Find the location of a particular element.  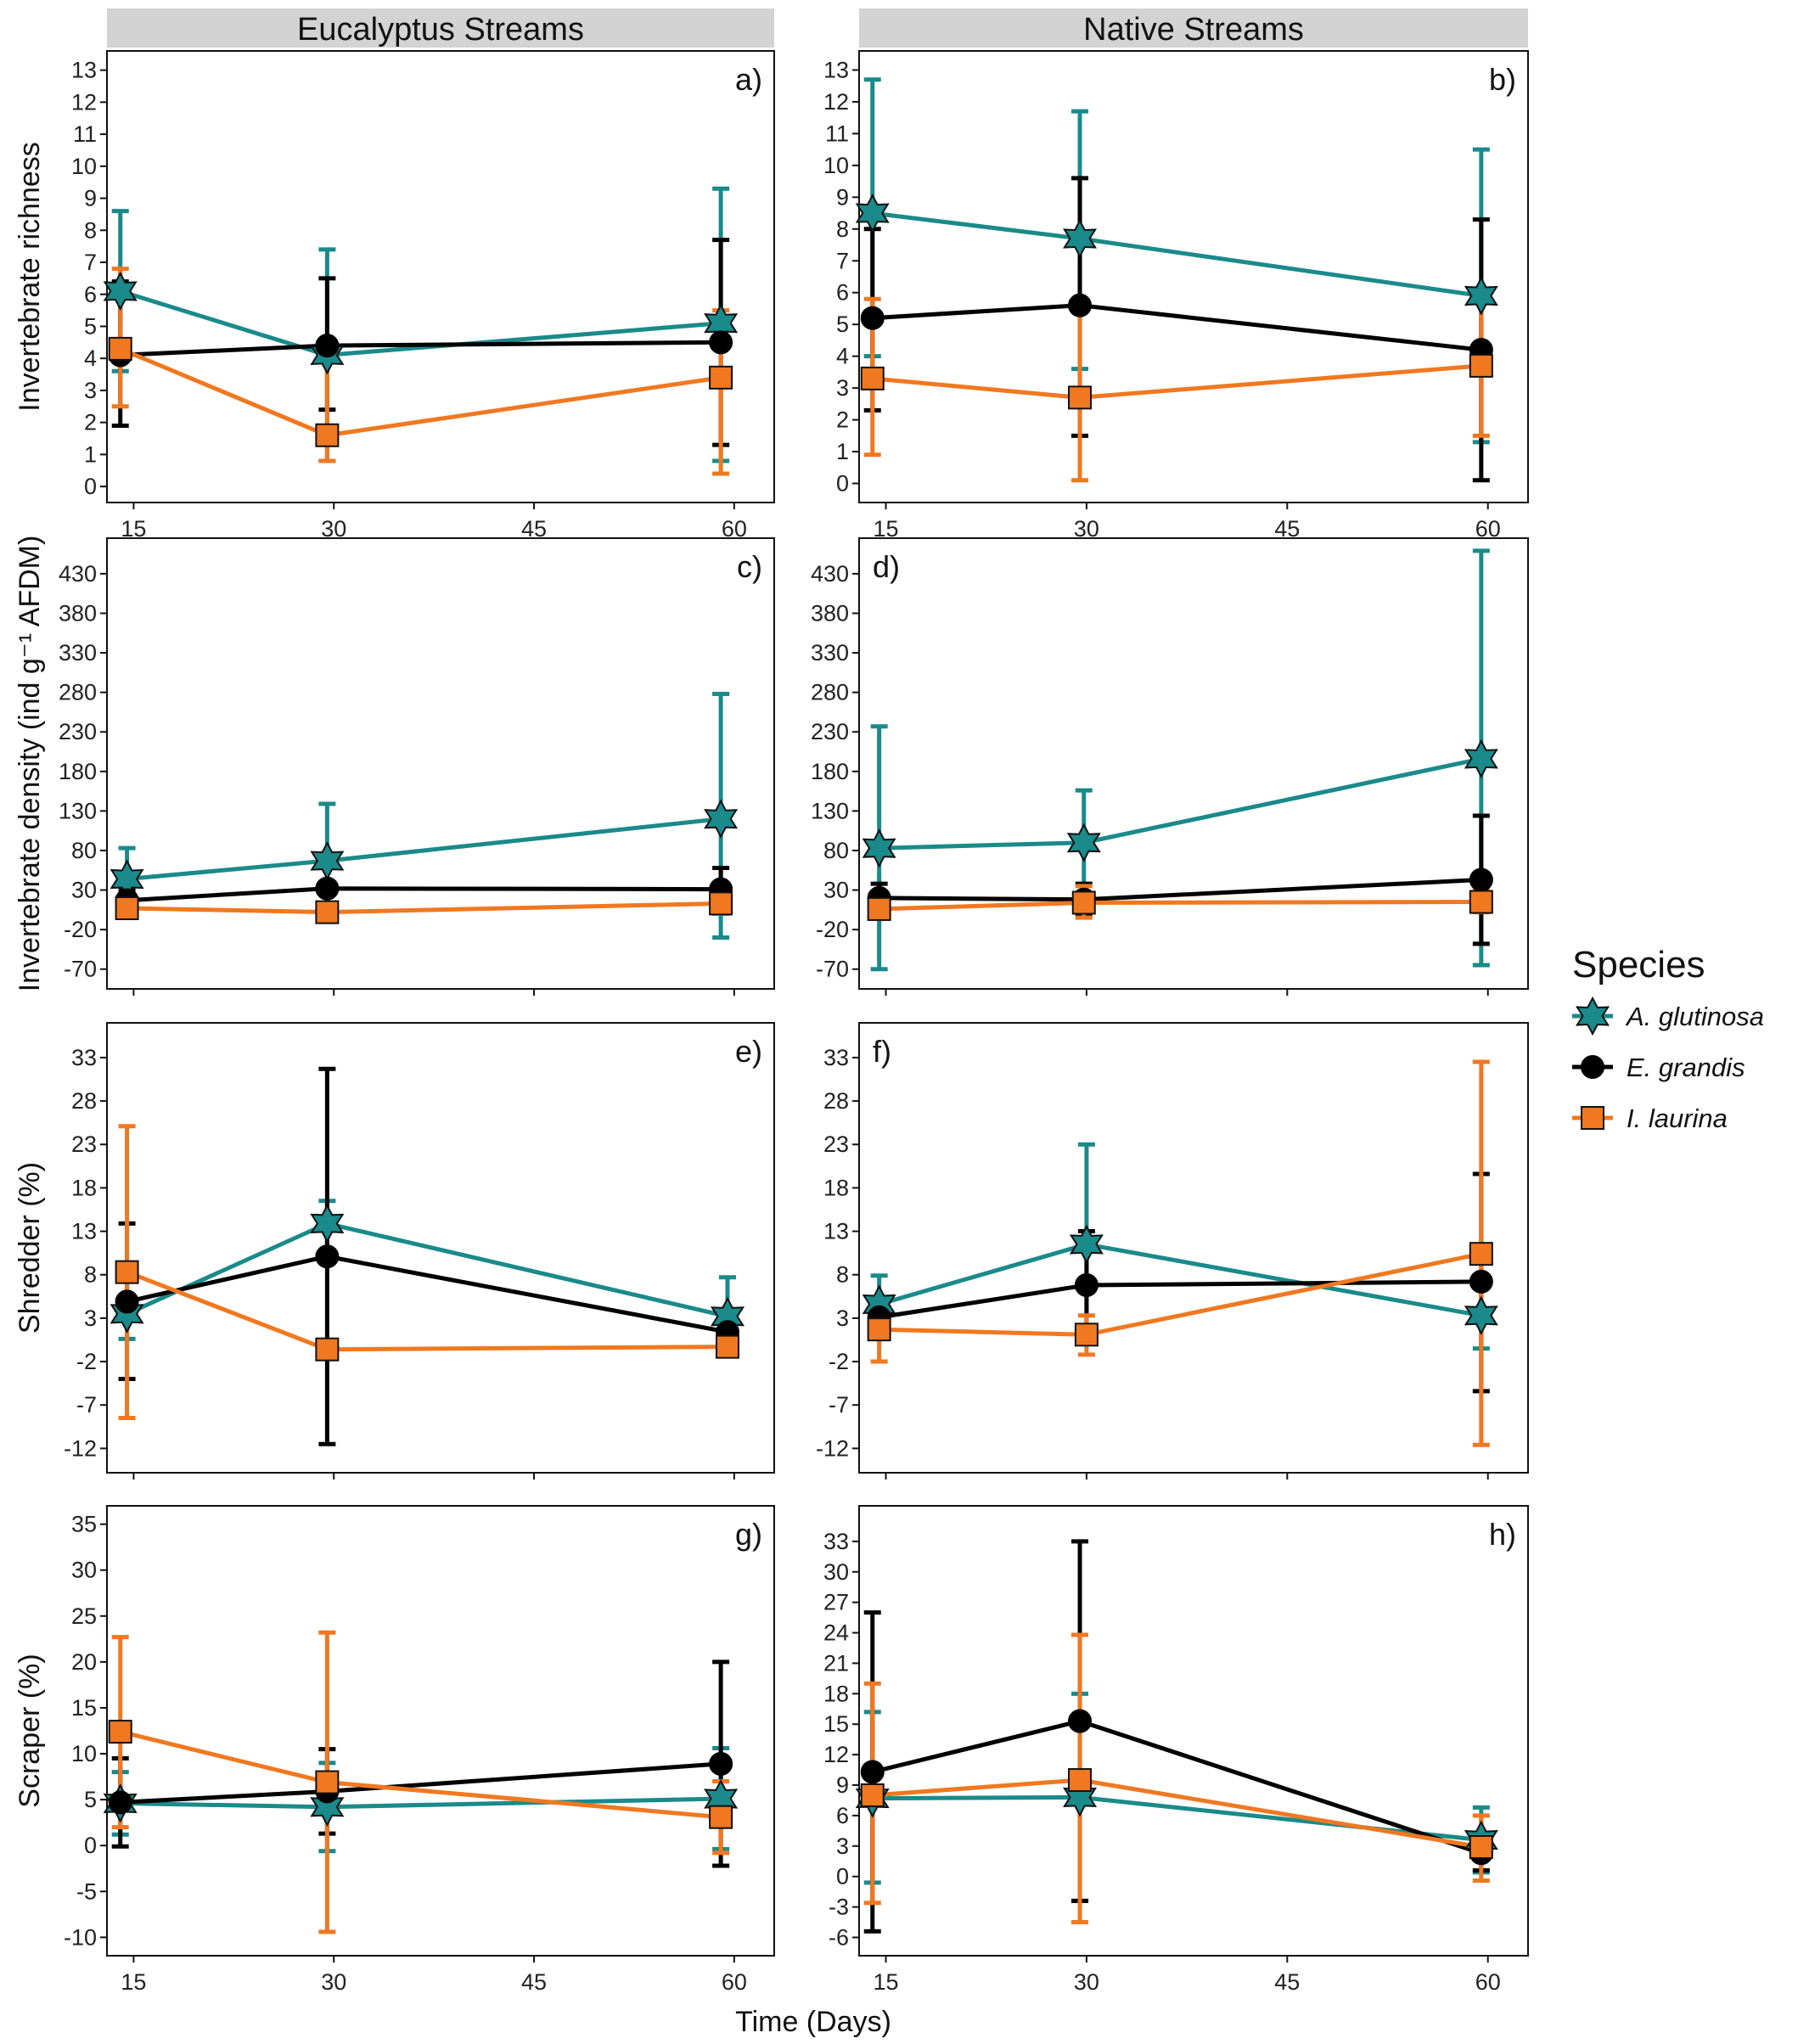

y-tick-label: 2 is located at coordinates (842, 420).